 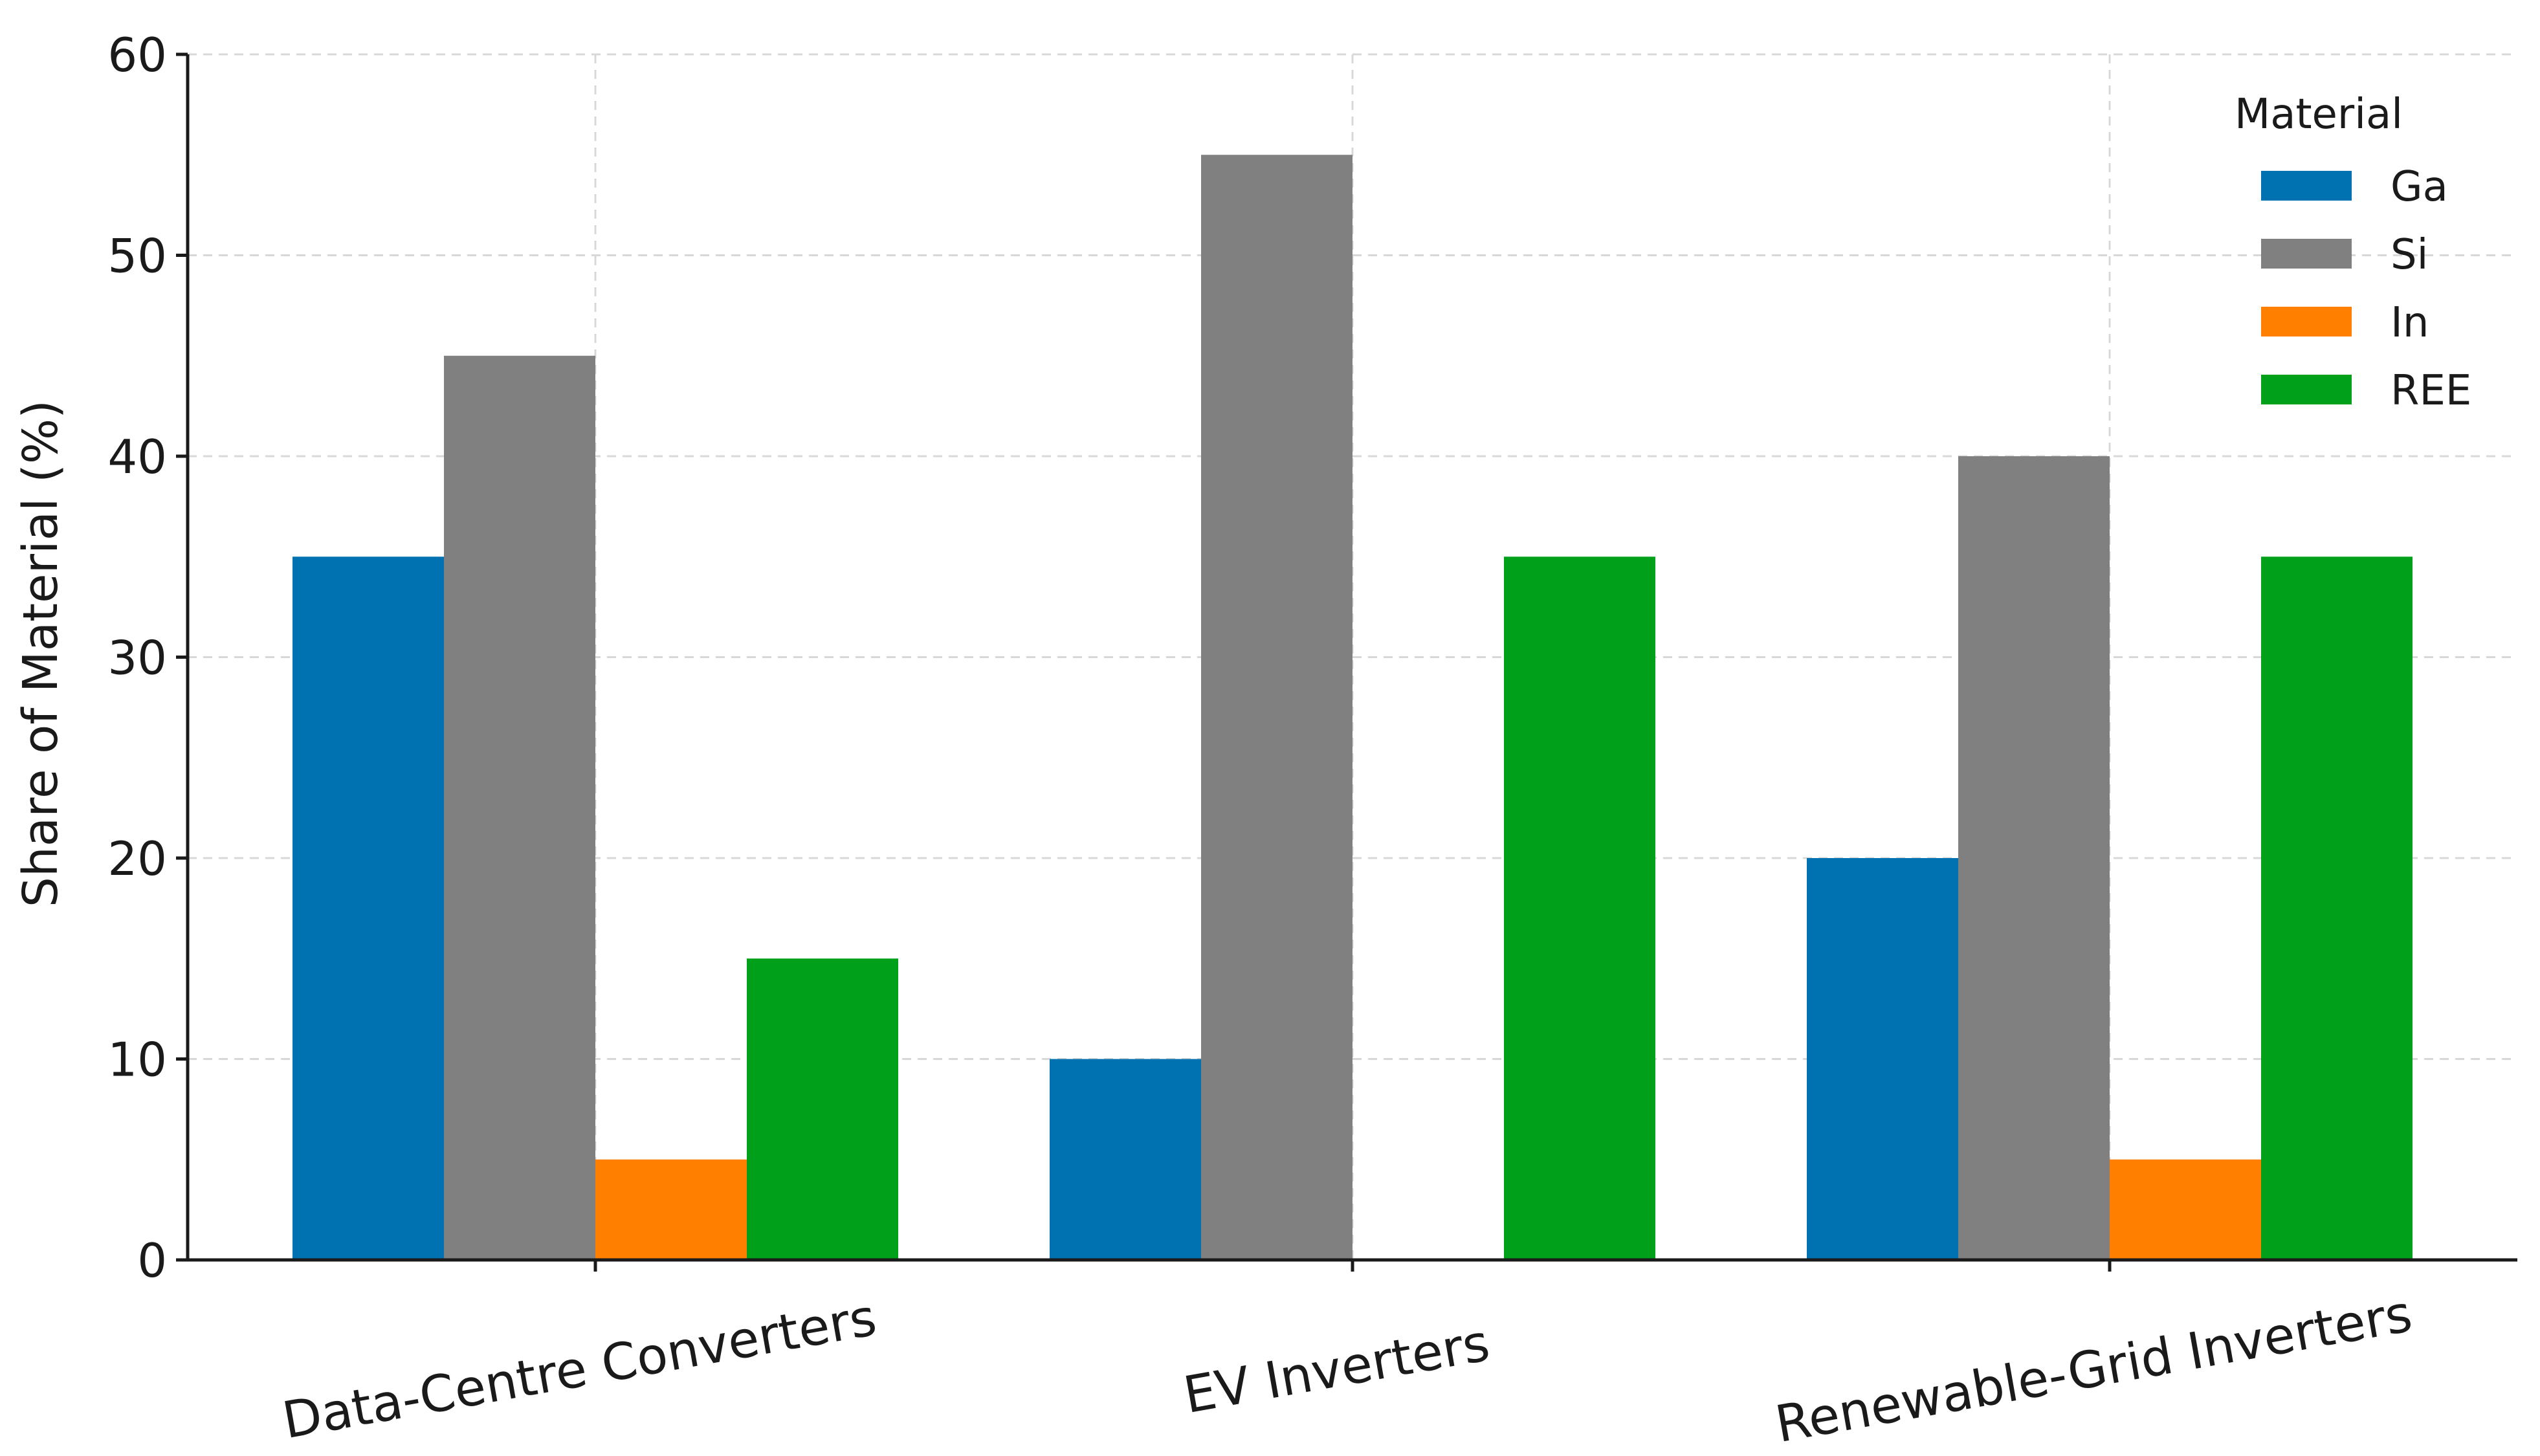 What do you see at coordinates (579, 1369) in the screenshot?
I see `category-label: Data-Centre Converters` at bounding box center [579, 1369].